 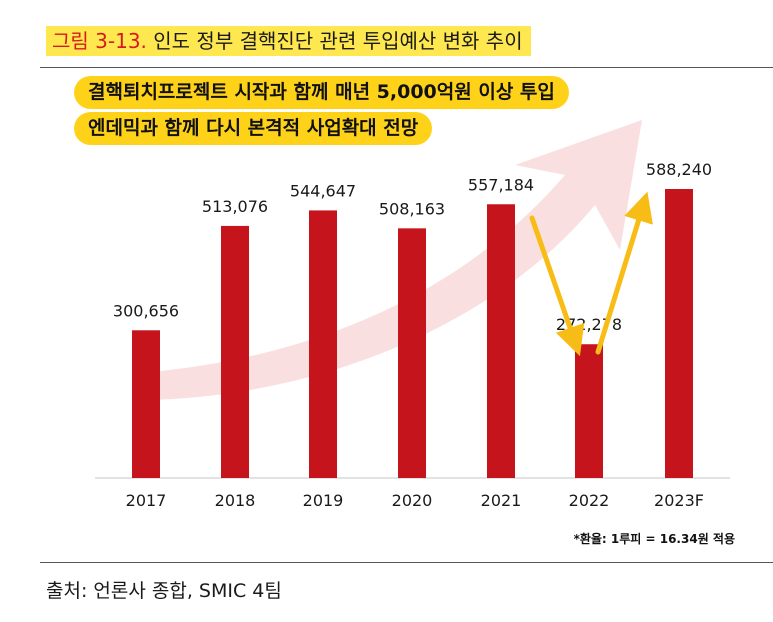 What do you see at coordinates (99, 41) in the screenshot?
I see `figure-number: 그림 3-13.` at bounding box center [99, 41].